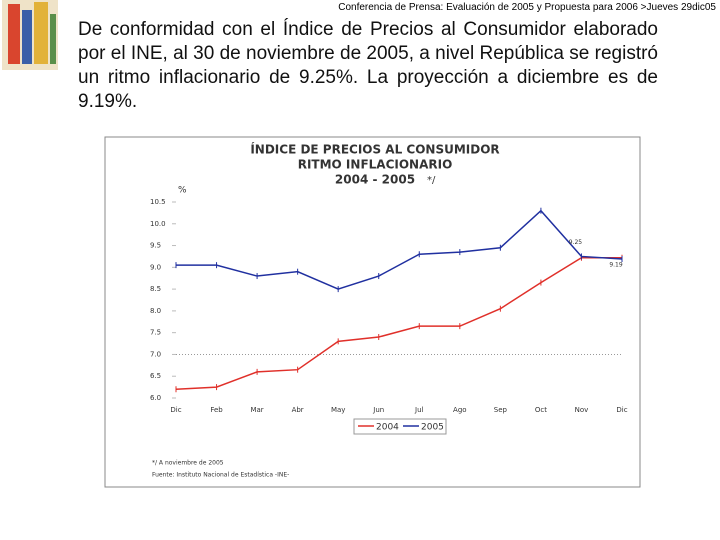 The height and width of the screenshot is (540, 720). I want to click on x-tick-label: Ago, so click(460, 410).